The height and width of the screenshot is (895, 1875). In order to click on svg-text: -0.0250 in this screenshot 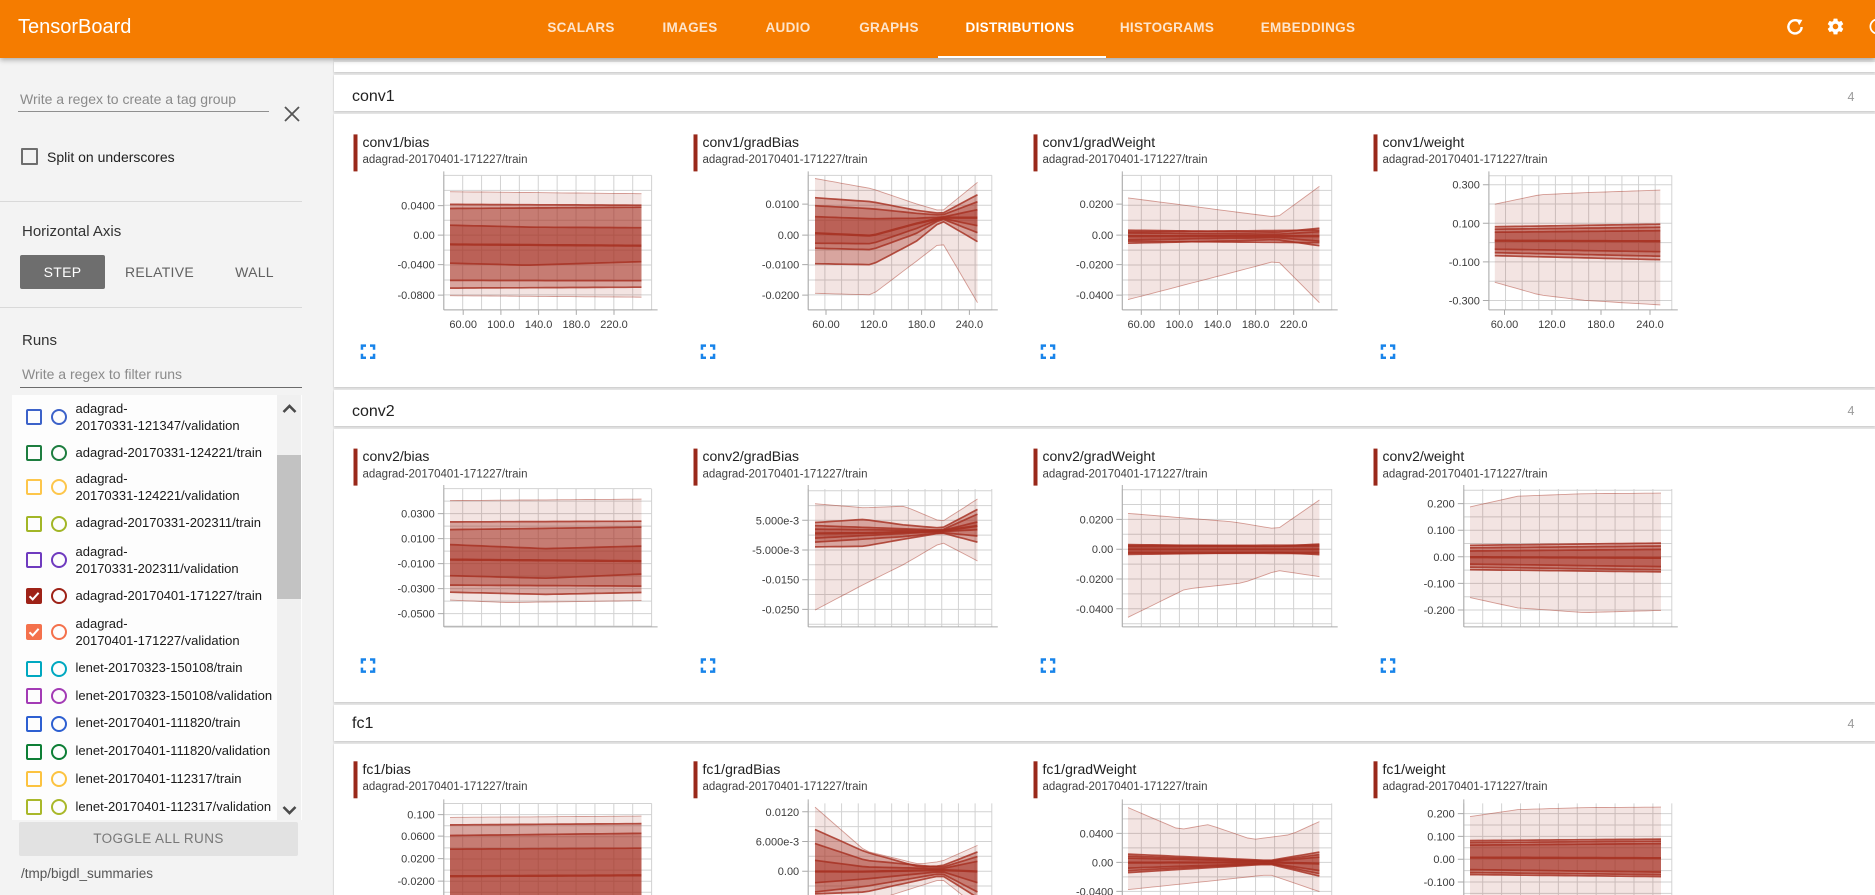, I will do `click(780, 611)`.